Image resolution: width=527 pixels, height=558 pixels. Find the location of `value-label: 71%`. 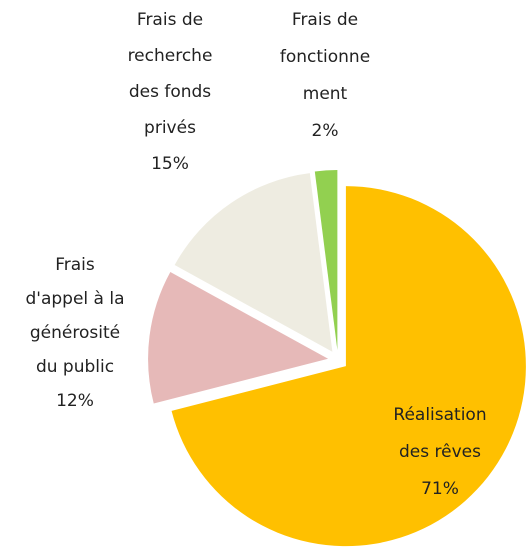

value-label: 71% is located at coordinates (440, 489).